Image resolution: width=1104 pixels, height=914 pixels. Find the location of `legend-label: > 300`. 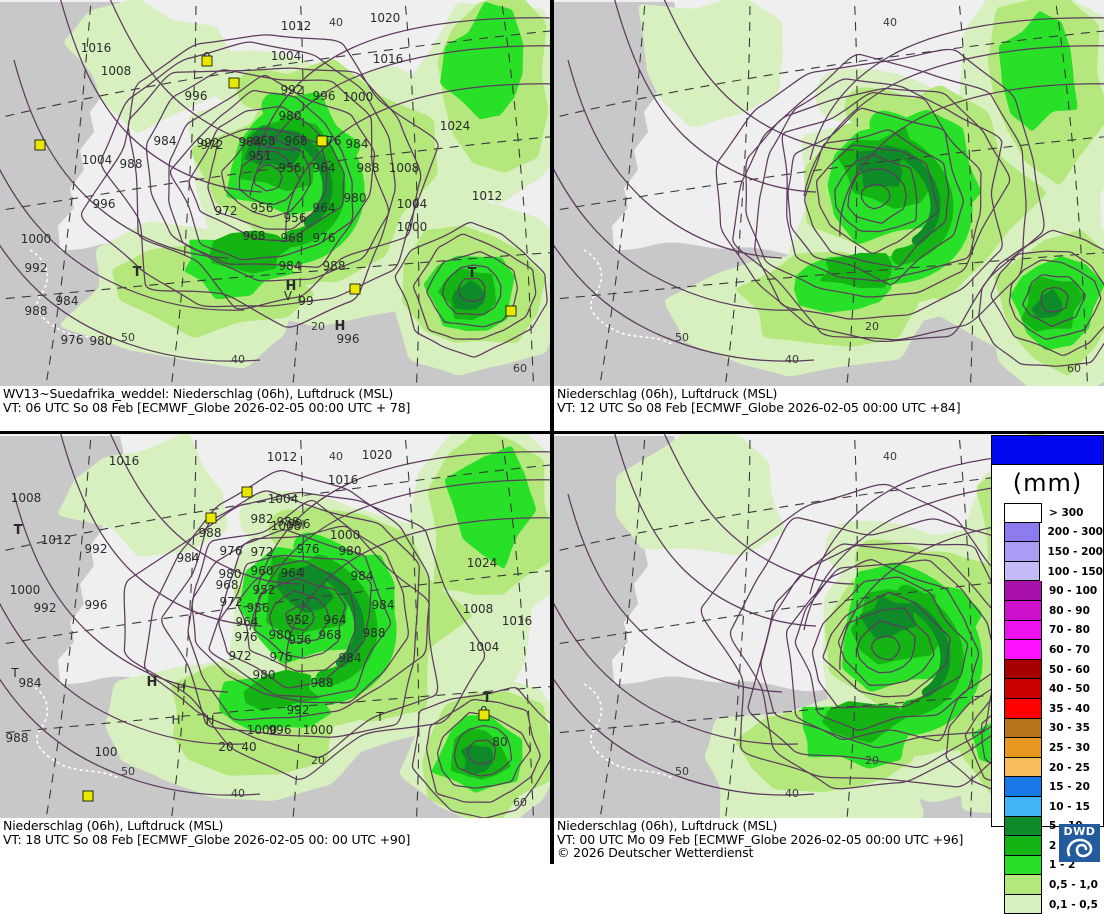

legend-label: > 300 is located at coordinates (1066, 512).